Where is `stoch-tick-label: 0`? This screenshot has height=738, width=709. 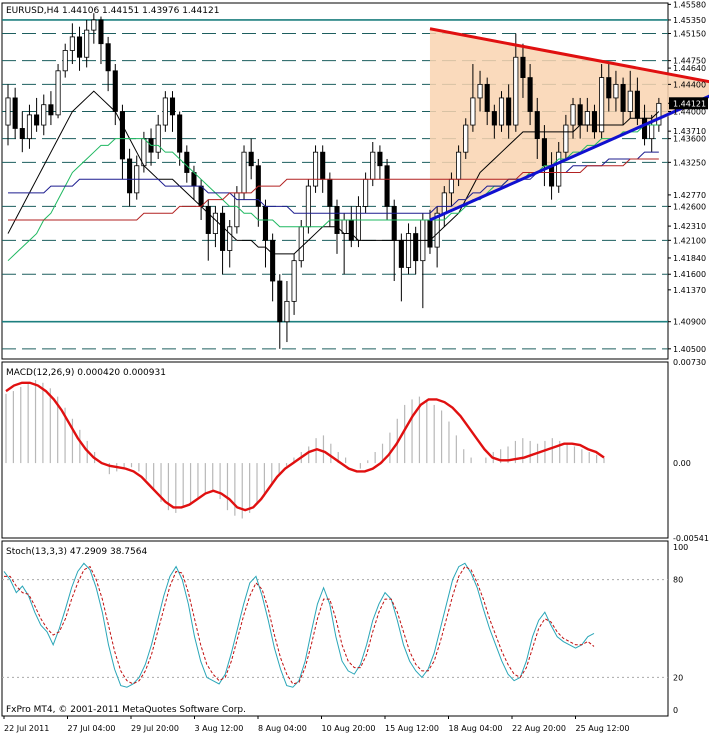 stoch-tick-label: 0 is located at coordinates (675, 710).